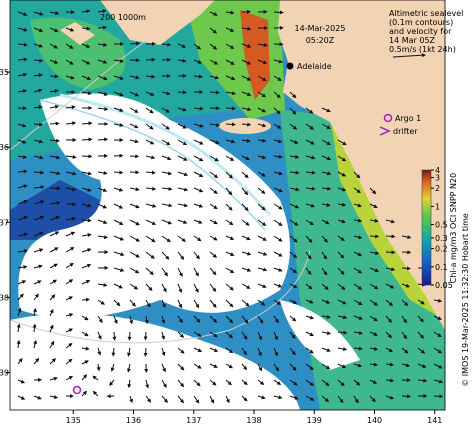  What do you see at coordinates (388, 118) in the screenshot?
I see `argo-legend-icon` at bounding box center [388, 118].